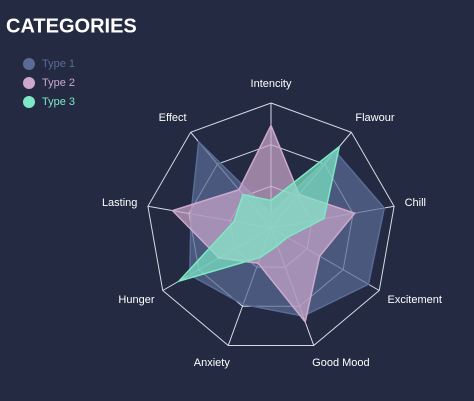 The height and width of the screenshot is (401, 474). What do you see at coordinates (58, 83) in the screenshot?
I see `legend-label: Type 2` at bounding box center [58, 83].